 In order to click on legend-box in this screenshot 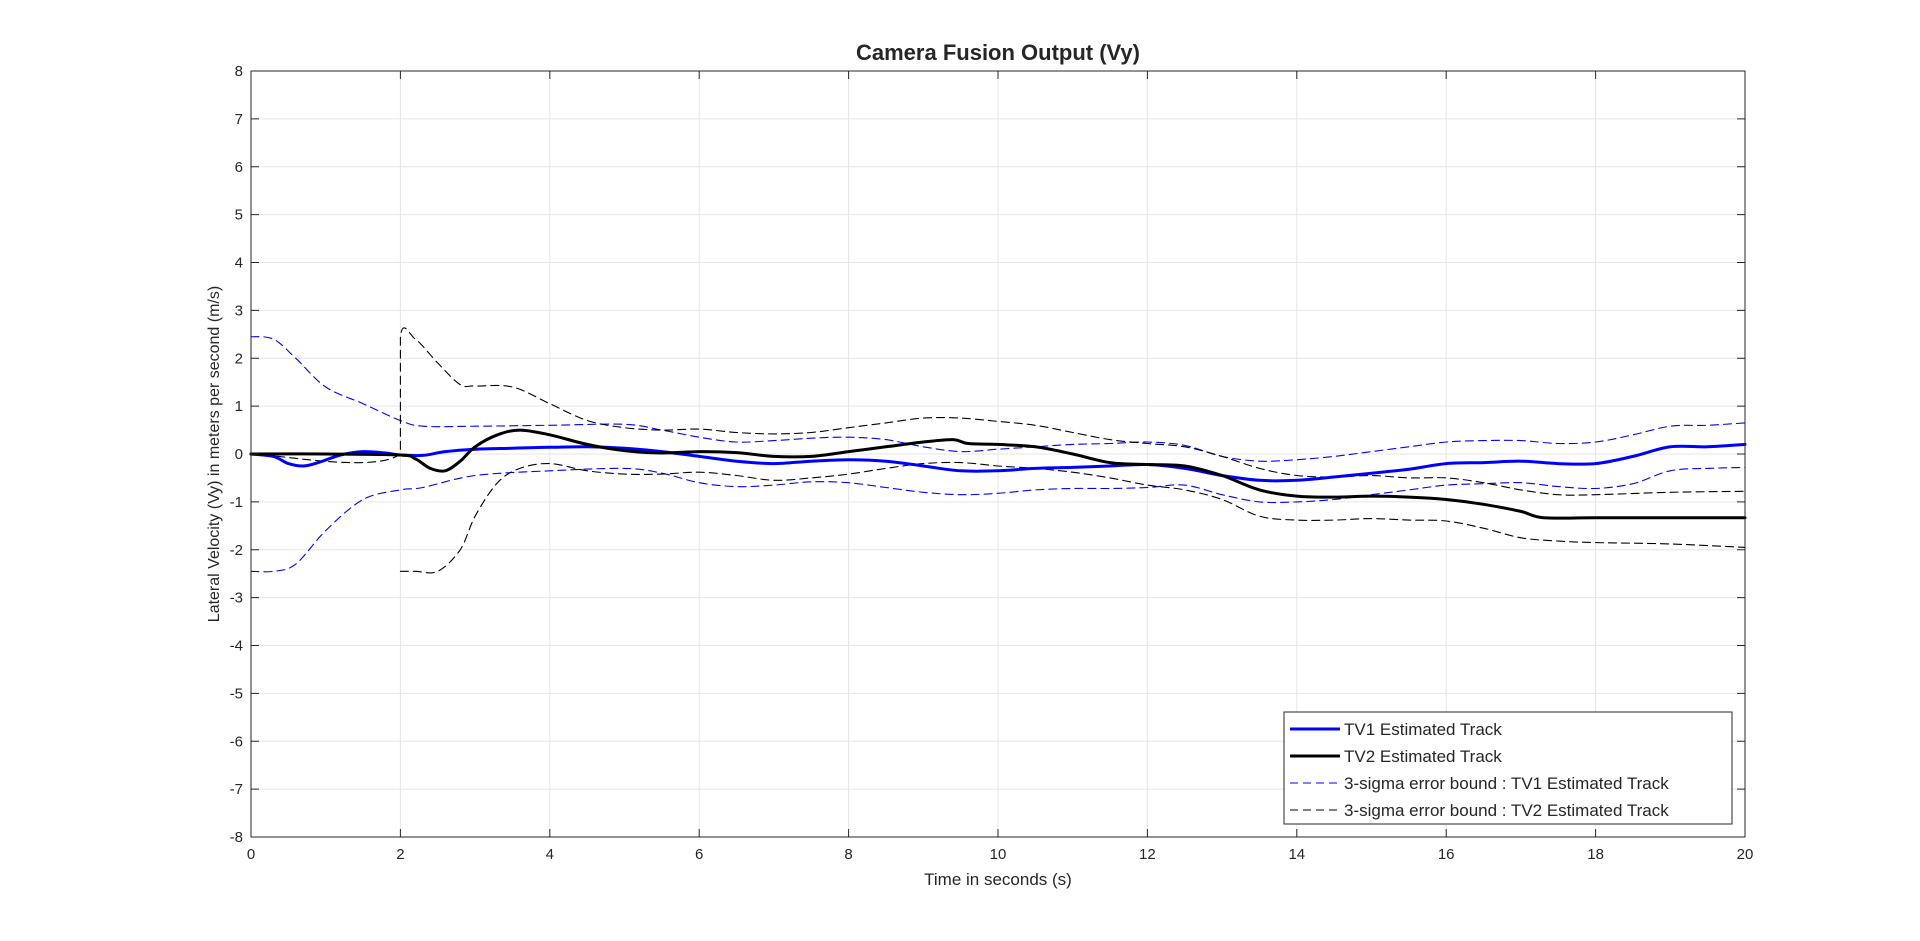, I will do `click(1508, 768)`.